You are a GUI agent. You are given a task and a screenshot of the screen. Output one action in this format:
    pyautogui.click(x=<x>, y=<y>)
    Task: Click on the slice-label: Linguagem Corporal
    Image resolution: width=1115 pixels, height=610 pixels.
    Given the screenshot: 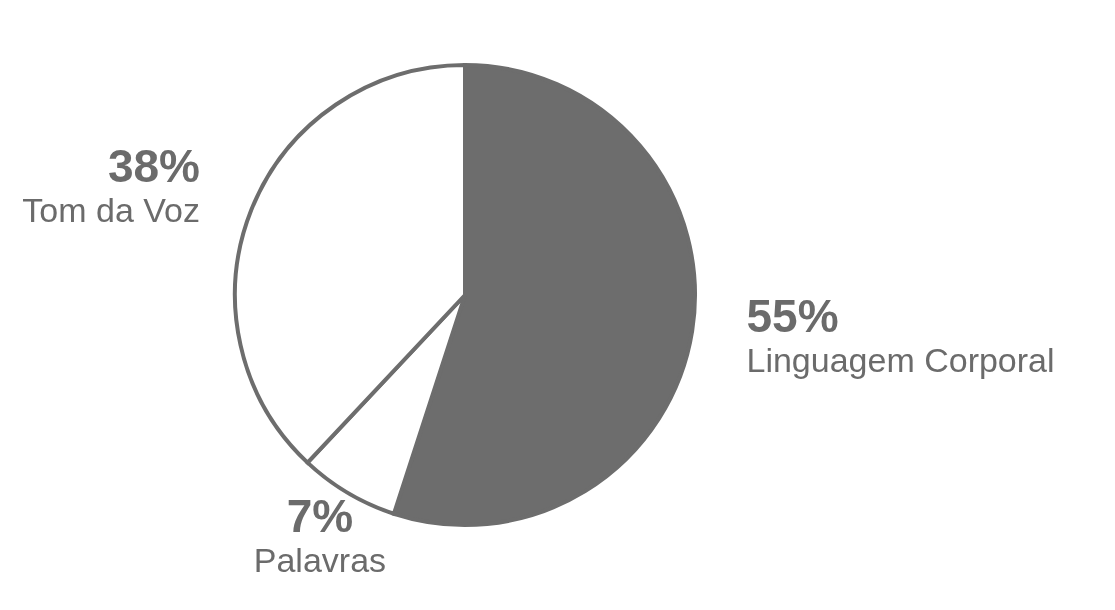 What is the action you would take?
    pyautogui.click(x=900, y=359)
    